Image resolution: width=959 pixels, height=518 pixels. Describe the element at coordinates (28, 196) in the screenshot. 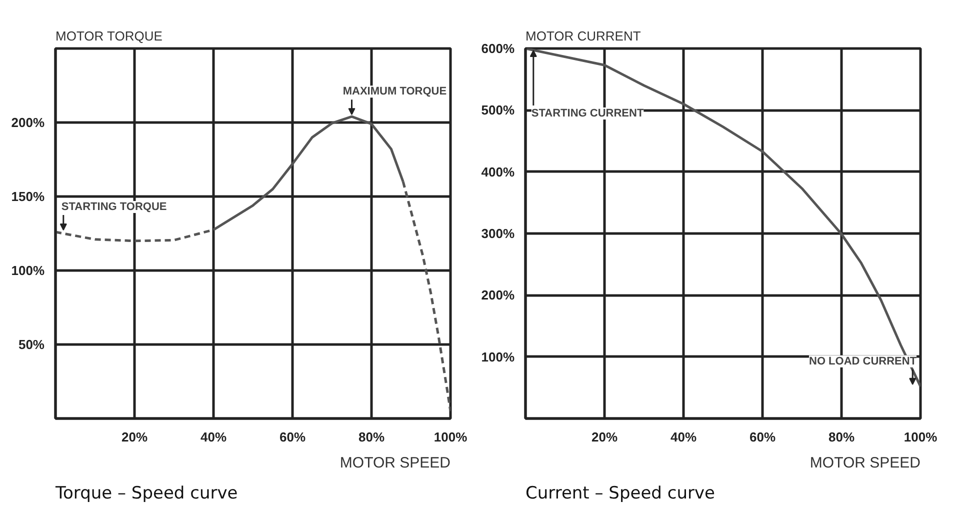

I see `y-tick-label: 150%` at that location.